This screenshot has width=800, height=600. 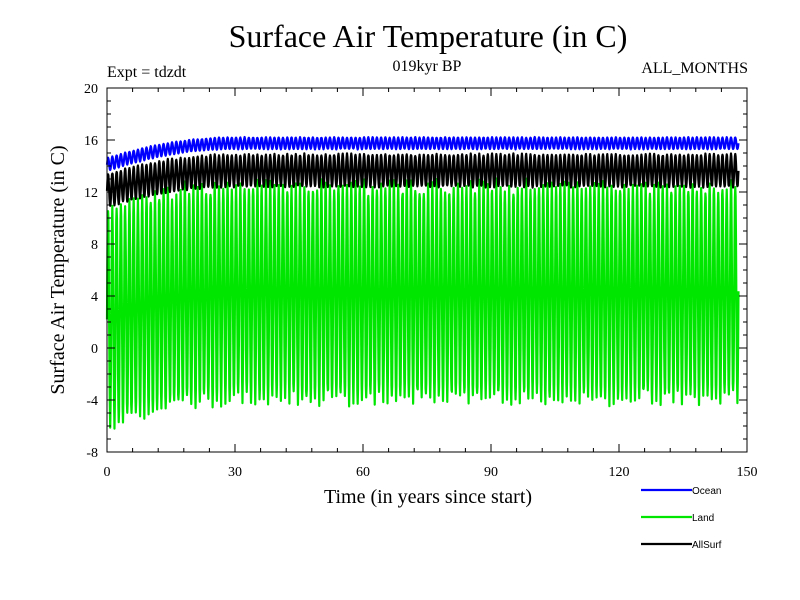 What do you see at coordinates (694, 68) in the screenshot?
I see `subtitle-months: ALL_MONTHS` at bounding box center [694, 68].